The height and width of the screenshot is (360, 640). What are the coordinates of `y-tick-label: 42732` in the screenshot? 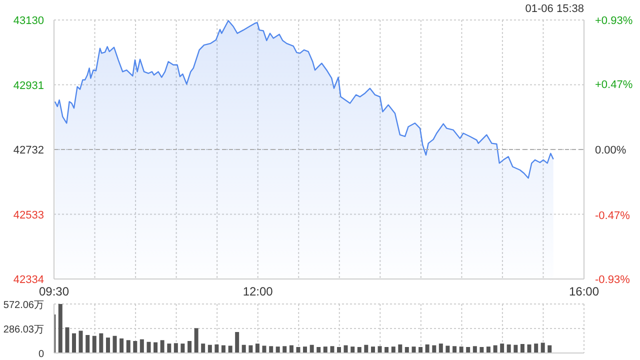 It's located at (28, 150).